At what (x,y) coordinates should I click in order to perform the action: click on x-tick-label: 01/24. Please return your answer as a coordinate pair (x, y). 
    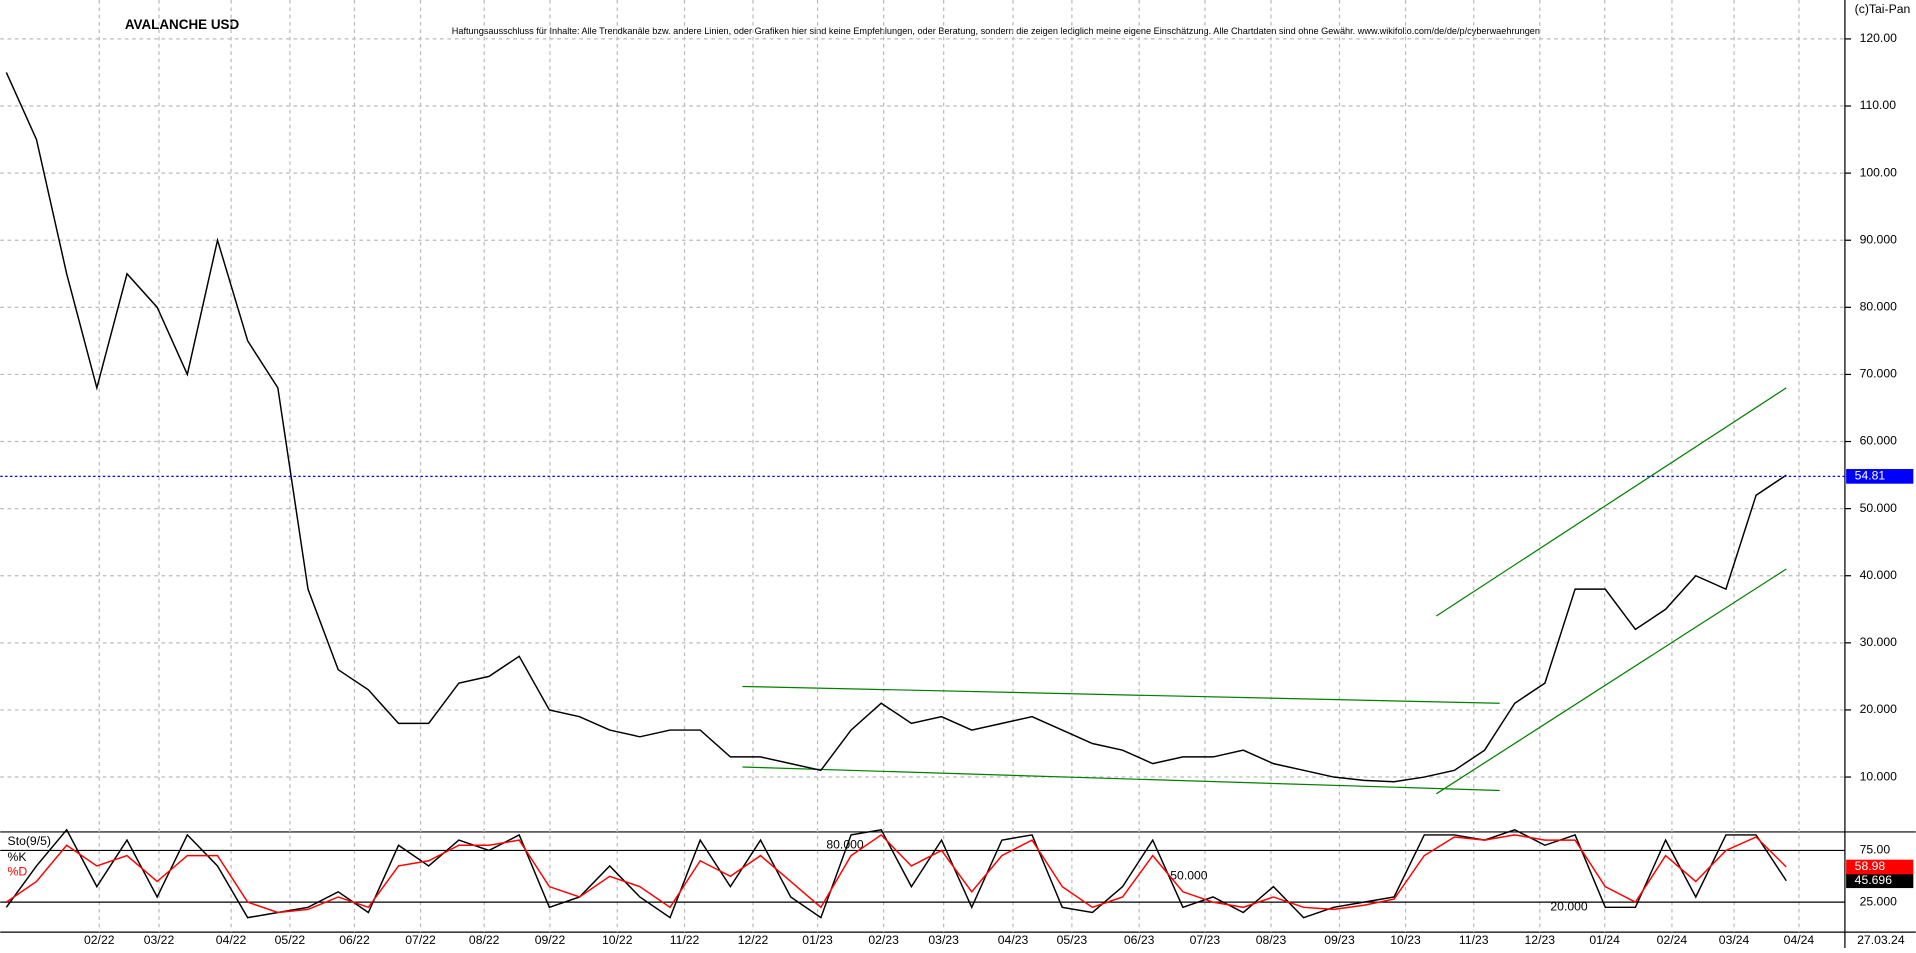
    Looking at the image, I should click on (1604, 940).